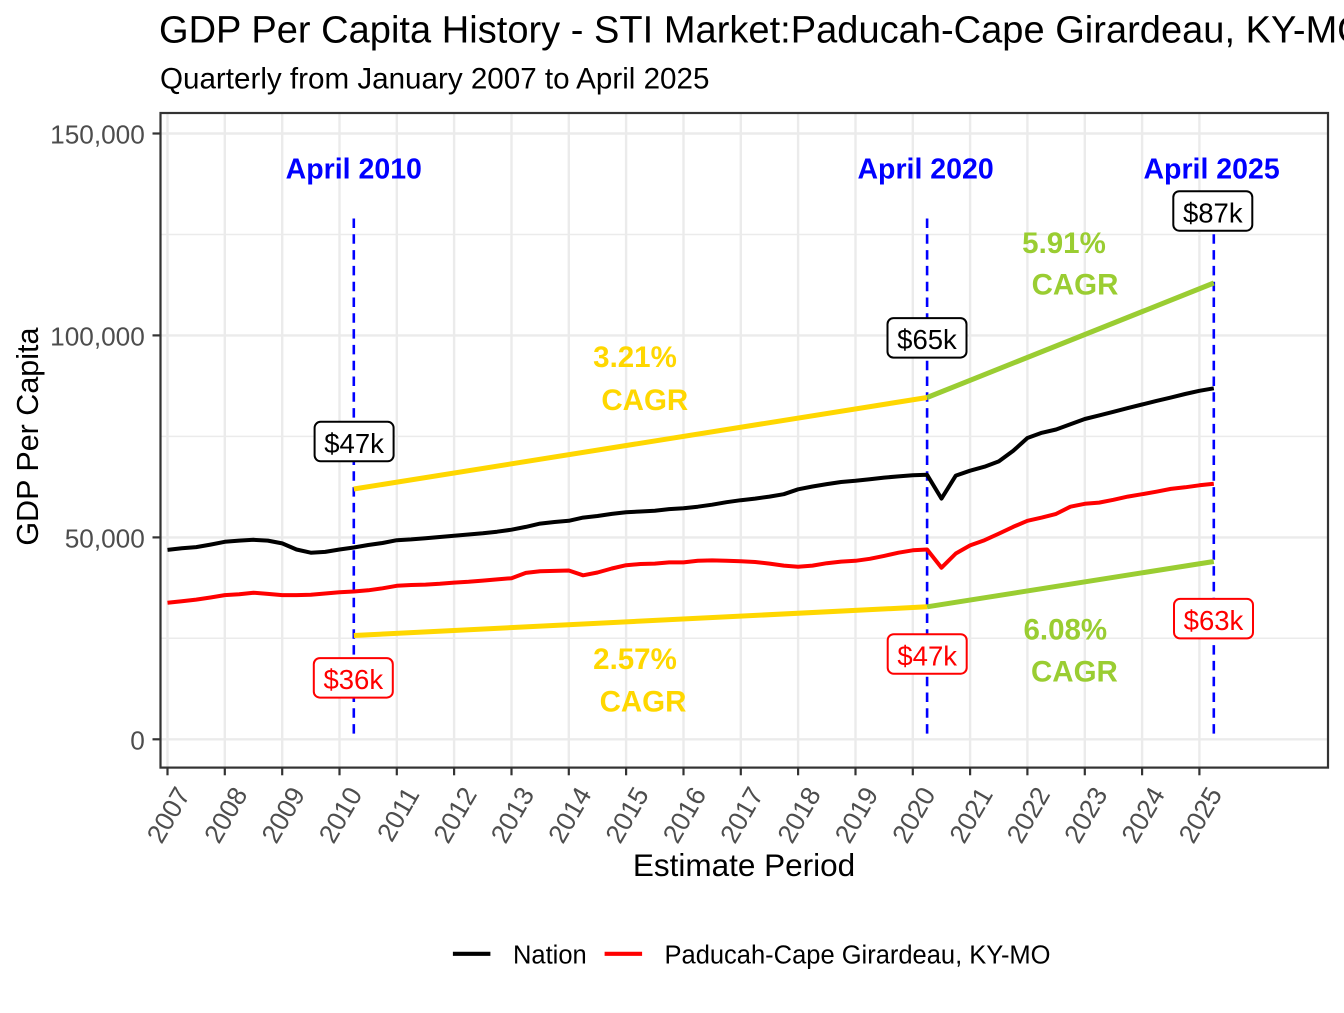  What do you see at coordinates (97, 135) in the screenshot?
I see `svg-text: 150,000` at bounding box center [97, 135].